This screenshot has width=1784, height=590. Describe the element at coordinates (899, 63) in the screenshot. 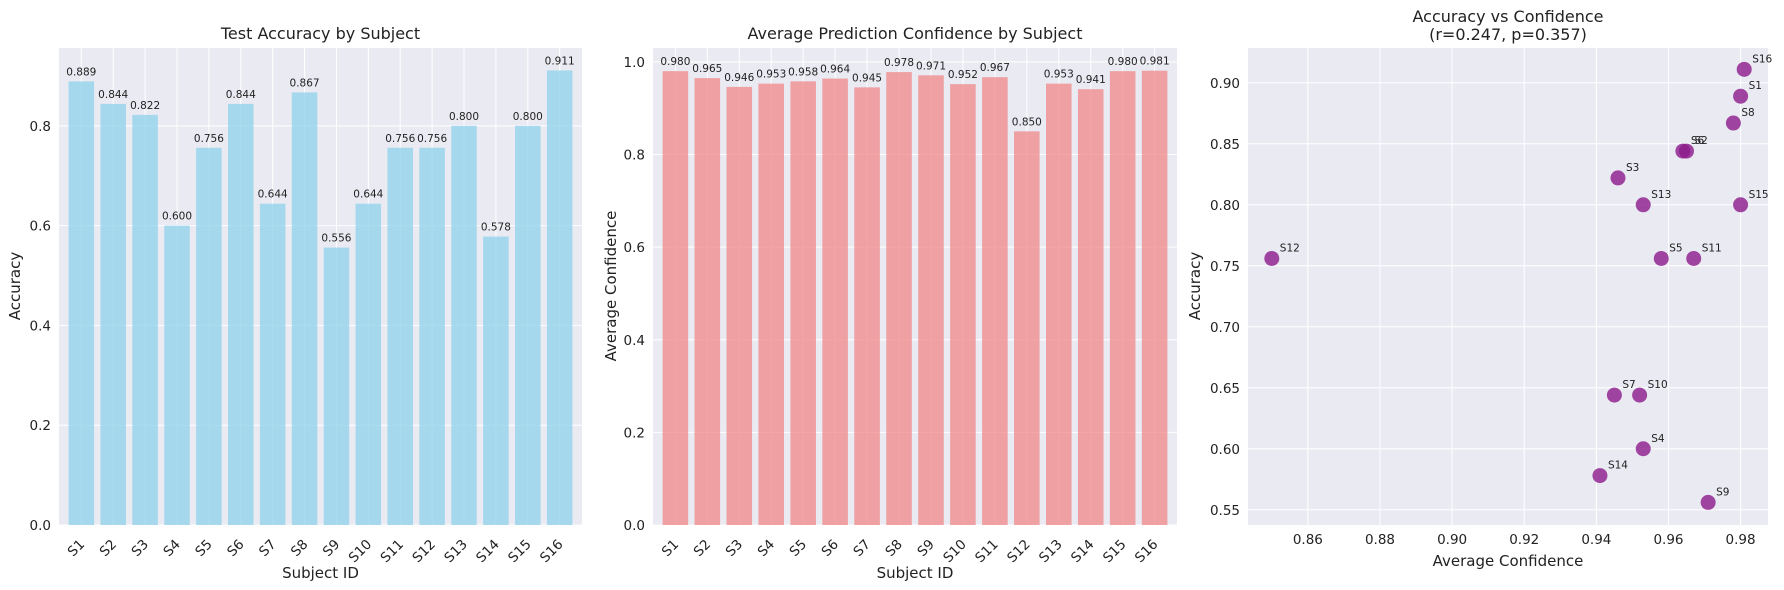

I see `p2-data-label: 0.978` at that location.